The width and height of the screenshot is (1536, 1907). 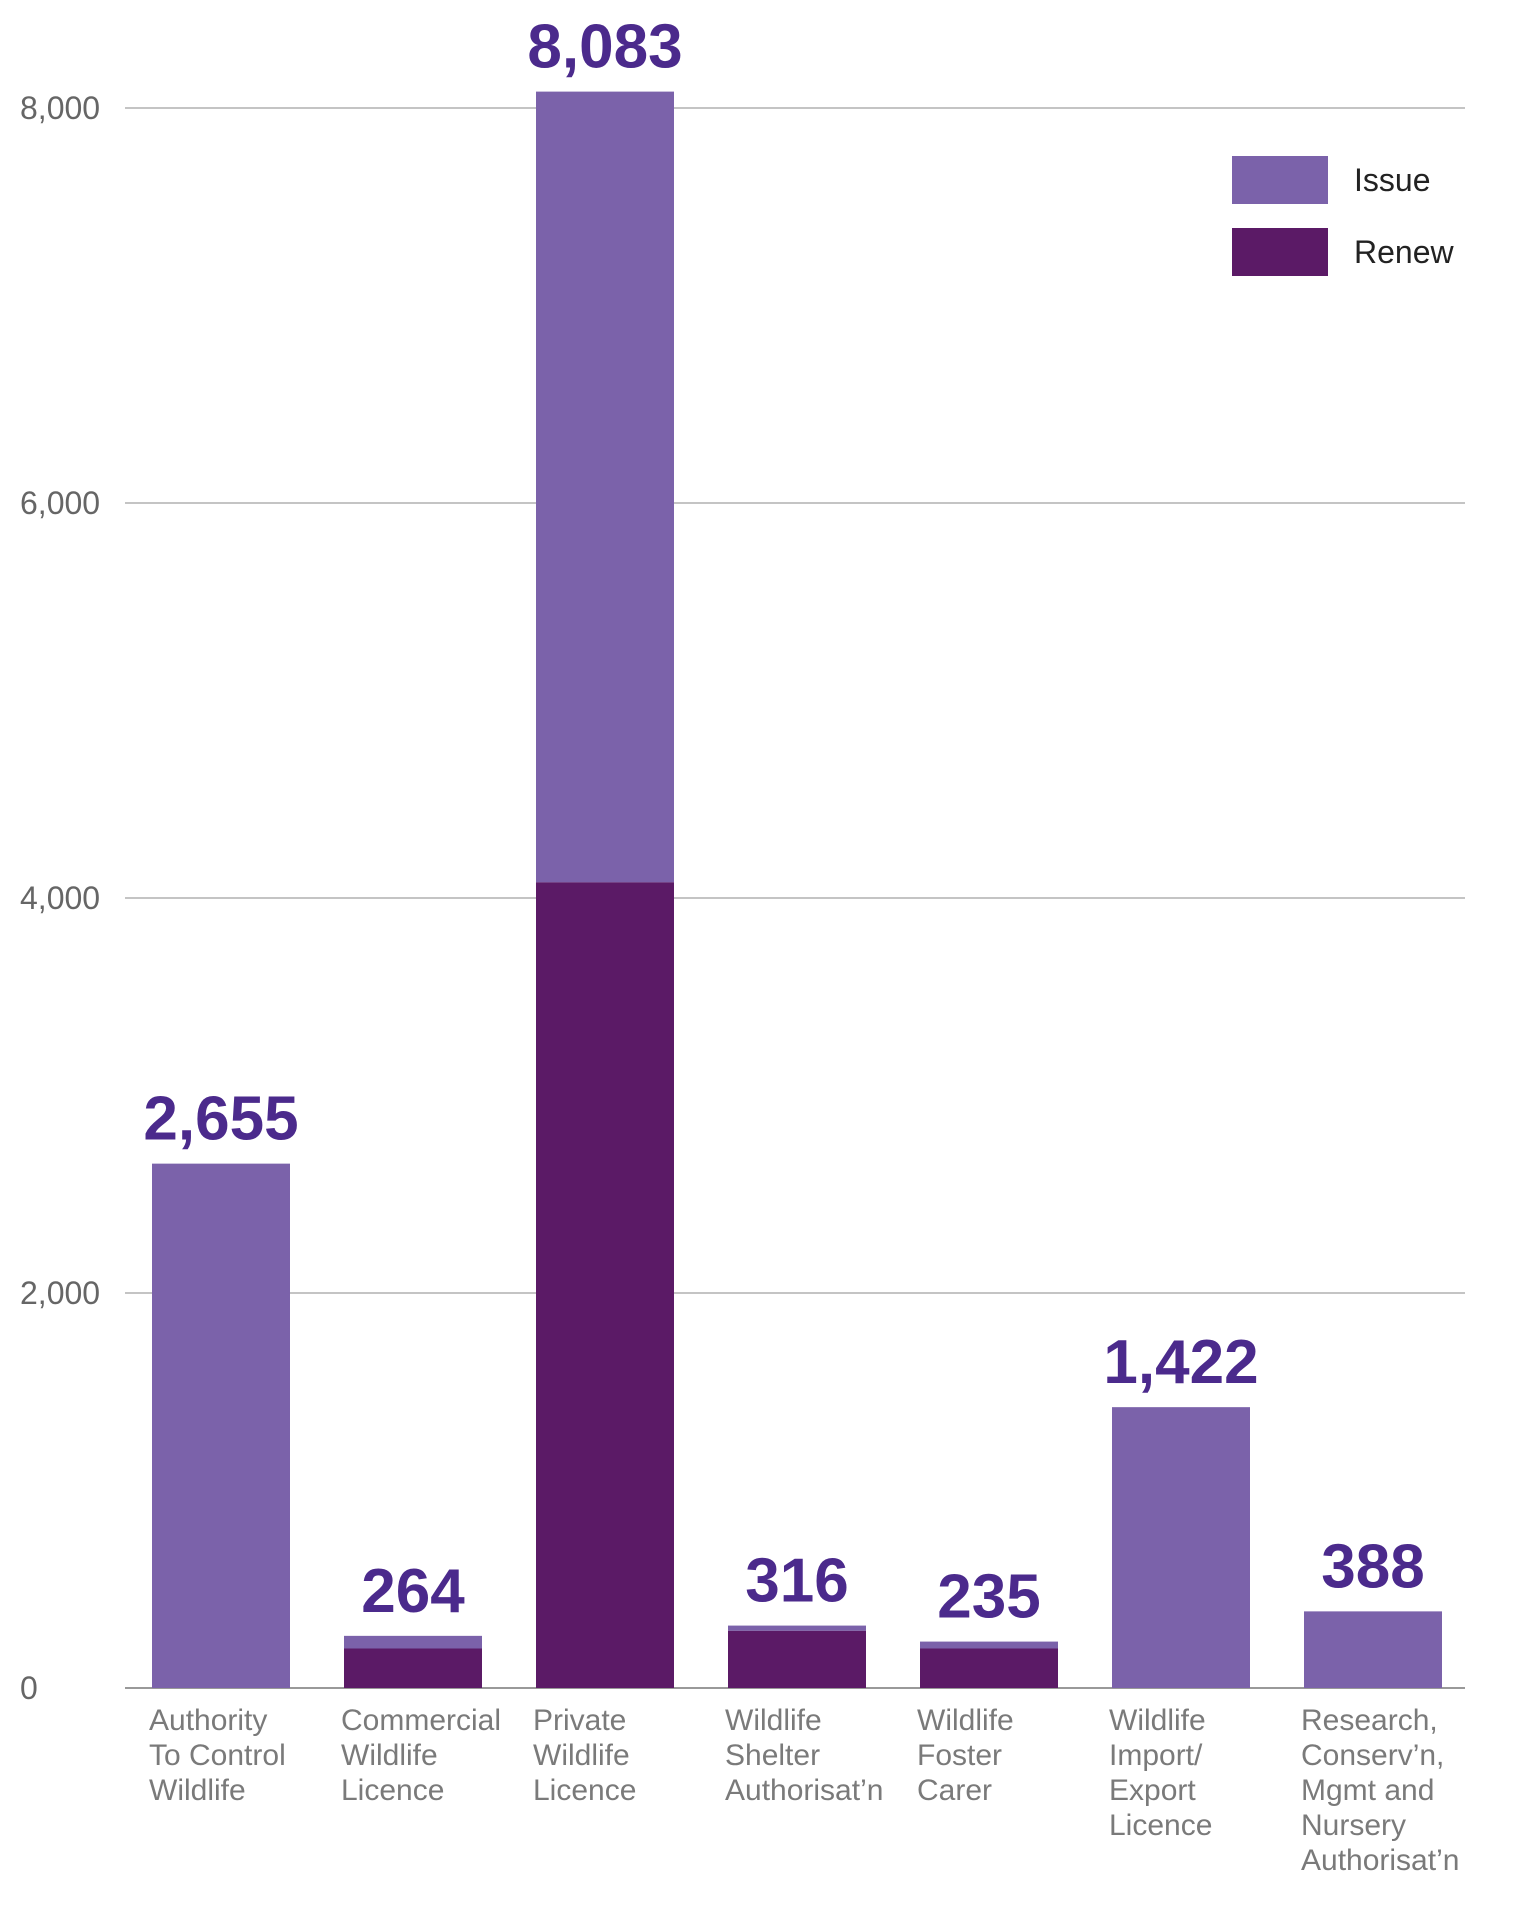 What do you see at coordinates (954, 1790) in the screenshot?
I see `x-category-label-line: Carer` at bounding box center [954, 1790].